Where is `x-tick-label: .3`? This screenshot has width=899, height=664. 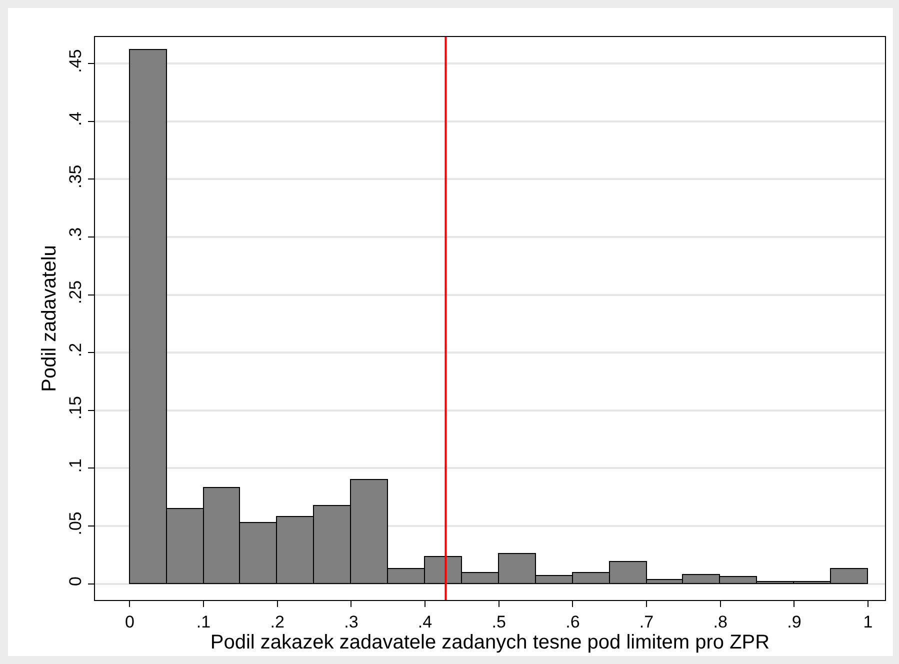
x-tick-label: .3 is located at coordinates (351, 622).